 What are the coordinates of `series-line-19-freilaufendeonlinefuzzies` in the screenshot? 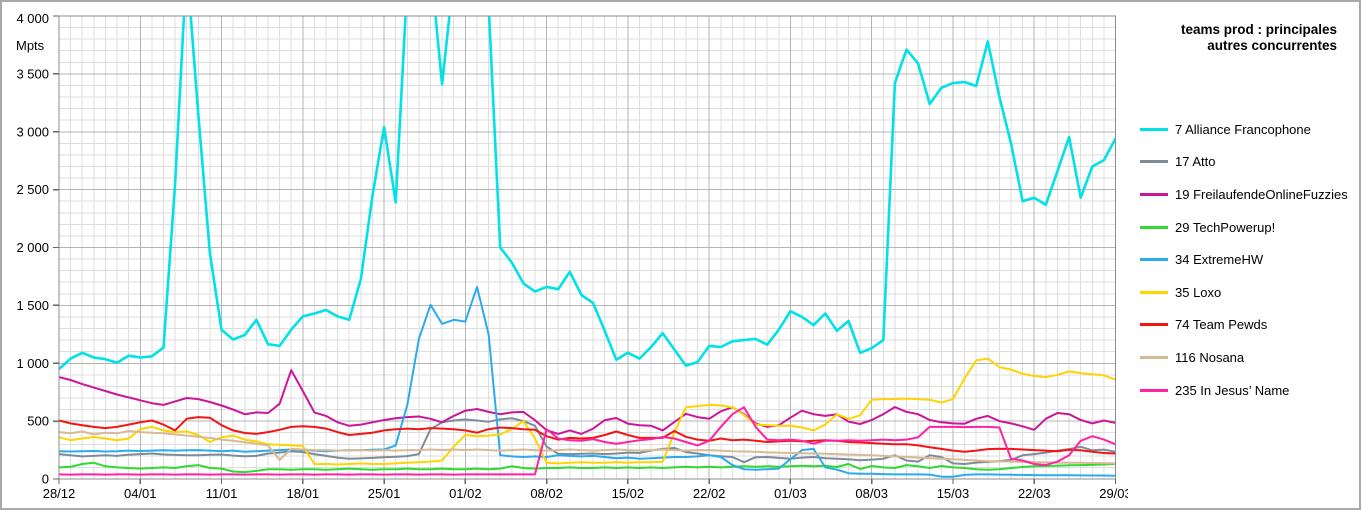 It's located at (587, 402).